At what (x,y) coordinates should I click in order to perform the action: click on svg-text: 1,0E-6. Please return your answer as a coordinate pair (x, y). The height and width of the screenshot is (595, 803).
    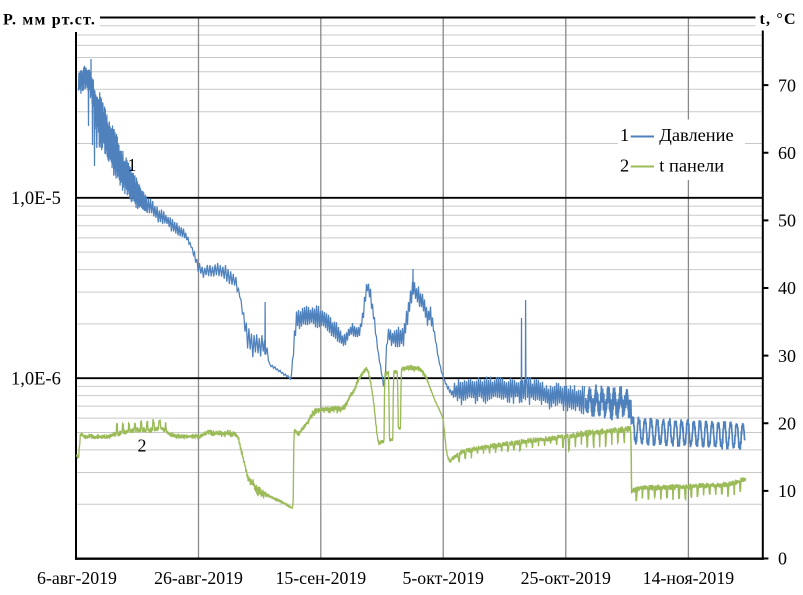
    Looking at the image, I should click on (36, 380).